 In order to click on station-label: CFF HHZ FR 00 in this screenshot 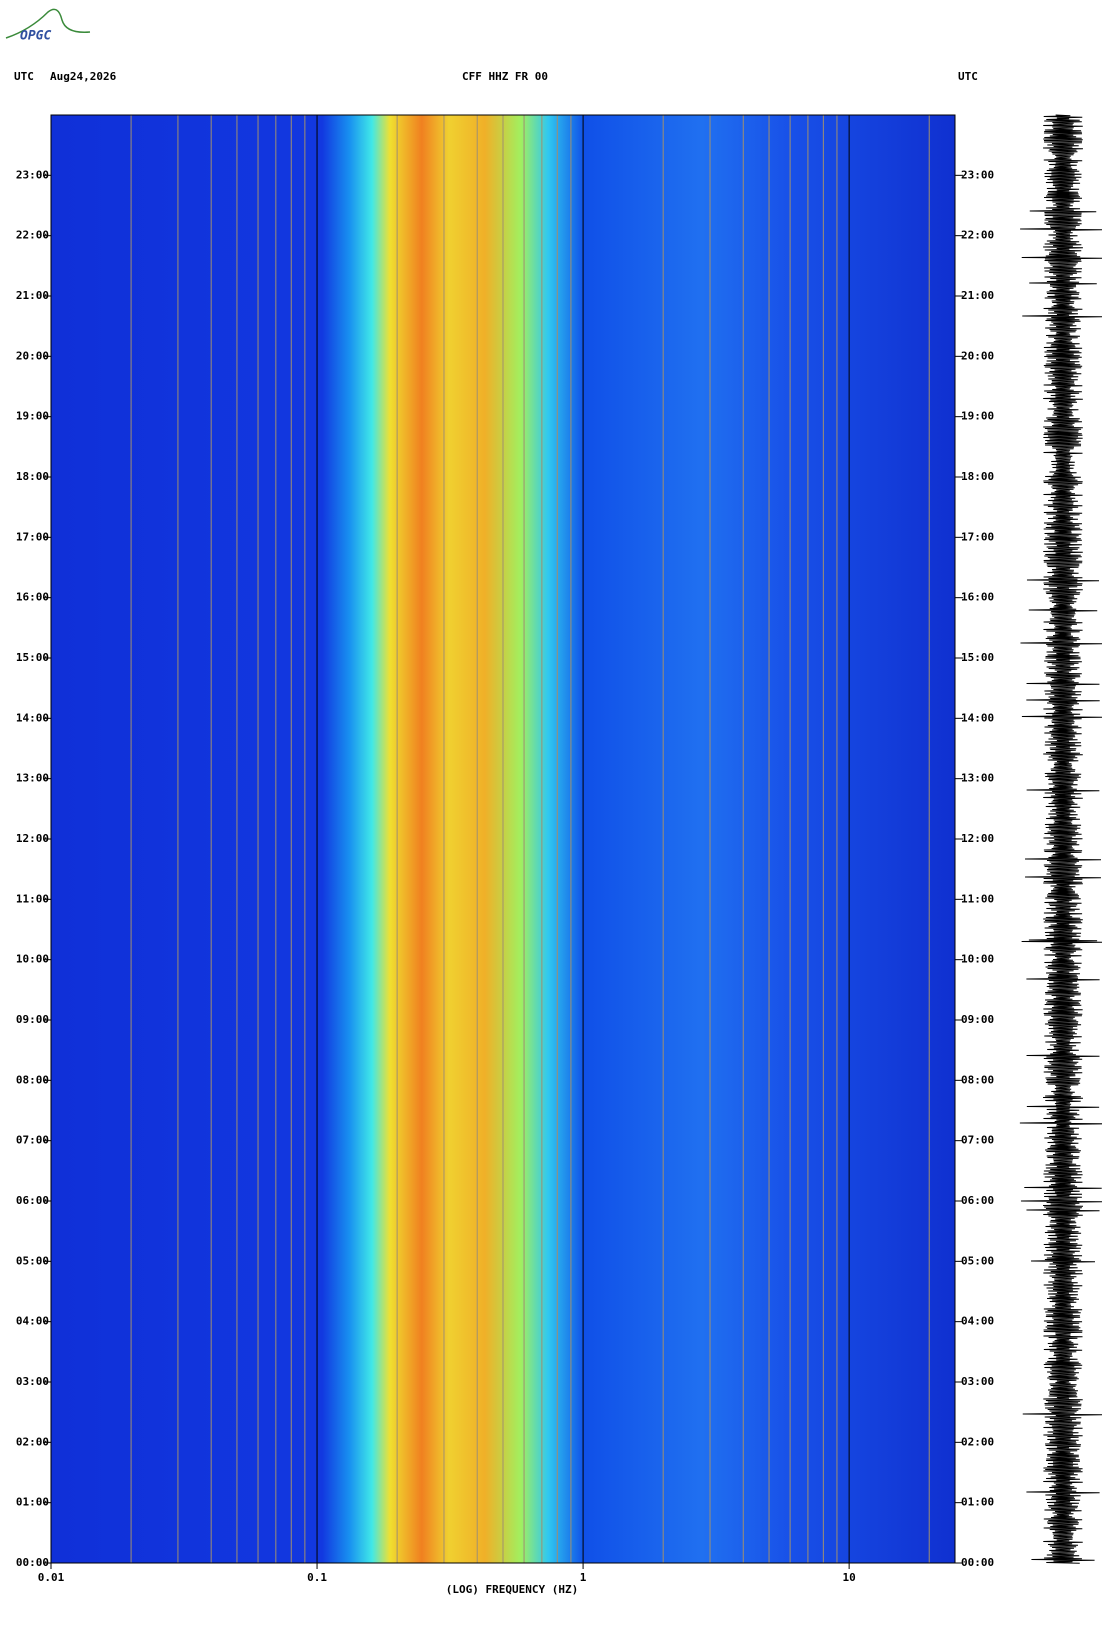, I will do `click(505, 76)`.